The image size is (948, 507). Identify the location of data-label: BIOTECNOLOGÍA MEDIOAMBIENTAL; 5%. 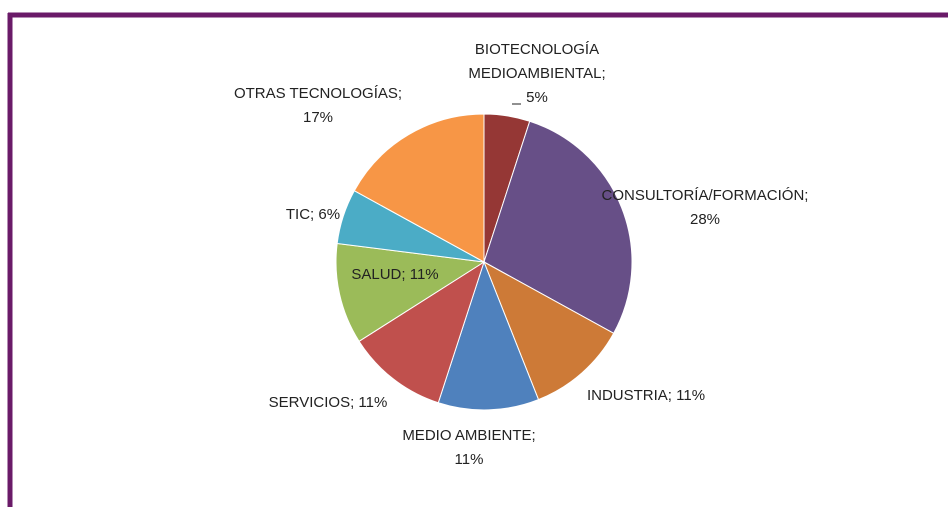
(536, 73).